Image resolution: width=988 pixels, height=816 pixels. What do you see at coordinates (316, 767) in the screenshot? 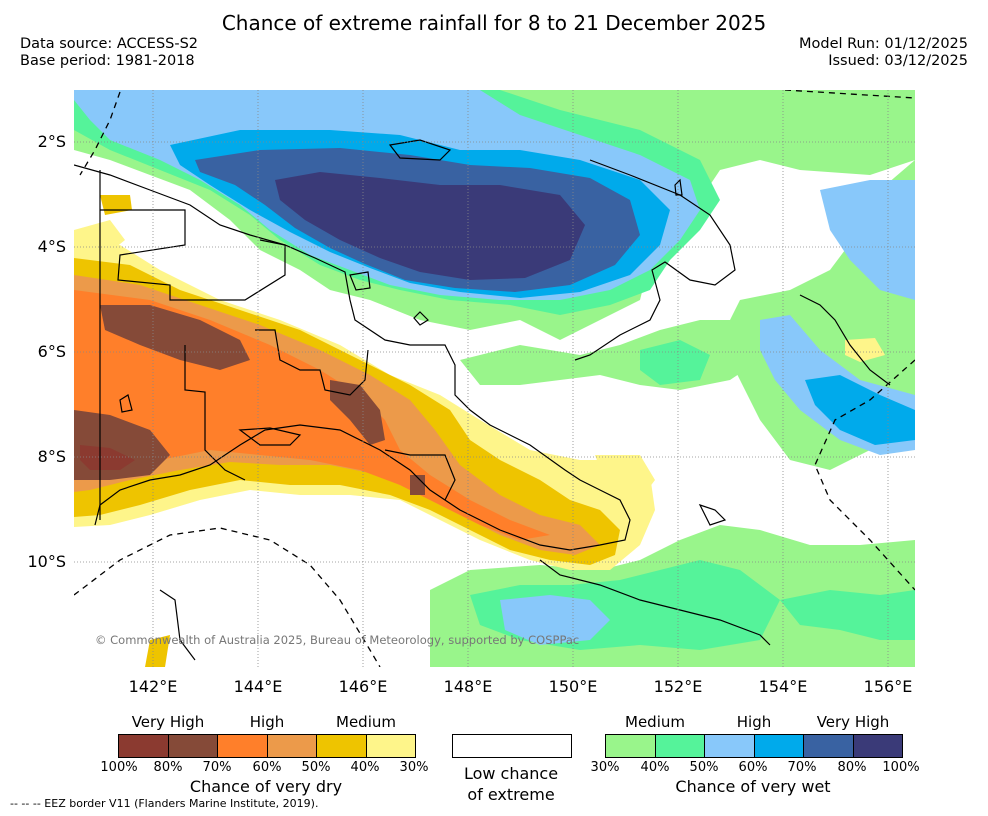
I see `dry-tick-50: 50%` at bounding box center [316, 767].